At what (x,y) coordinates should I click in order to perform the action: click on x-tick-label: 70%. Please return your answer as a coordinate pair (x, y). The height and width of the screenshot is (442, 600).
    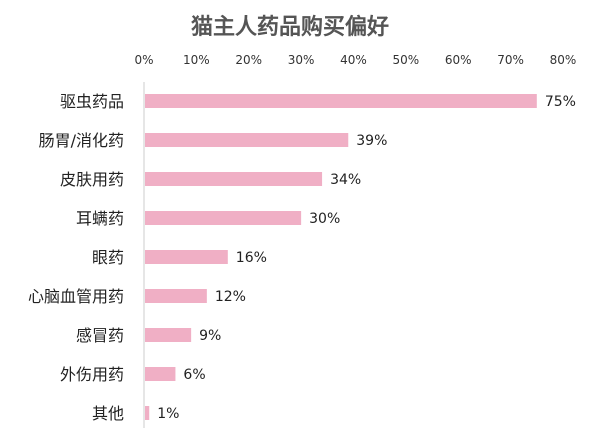
    Looking at the image, I should click on (510, 60).